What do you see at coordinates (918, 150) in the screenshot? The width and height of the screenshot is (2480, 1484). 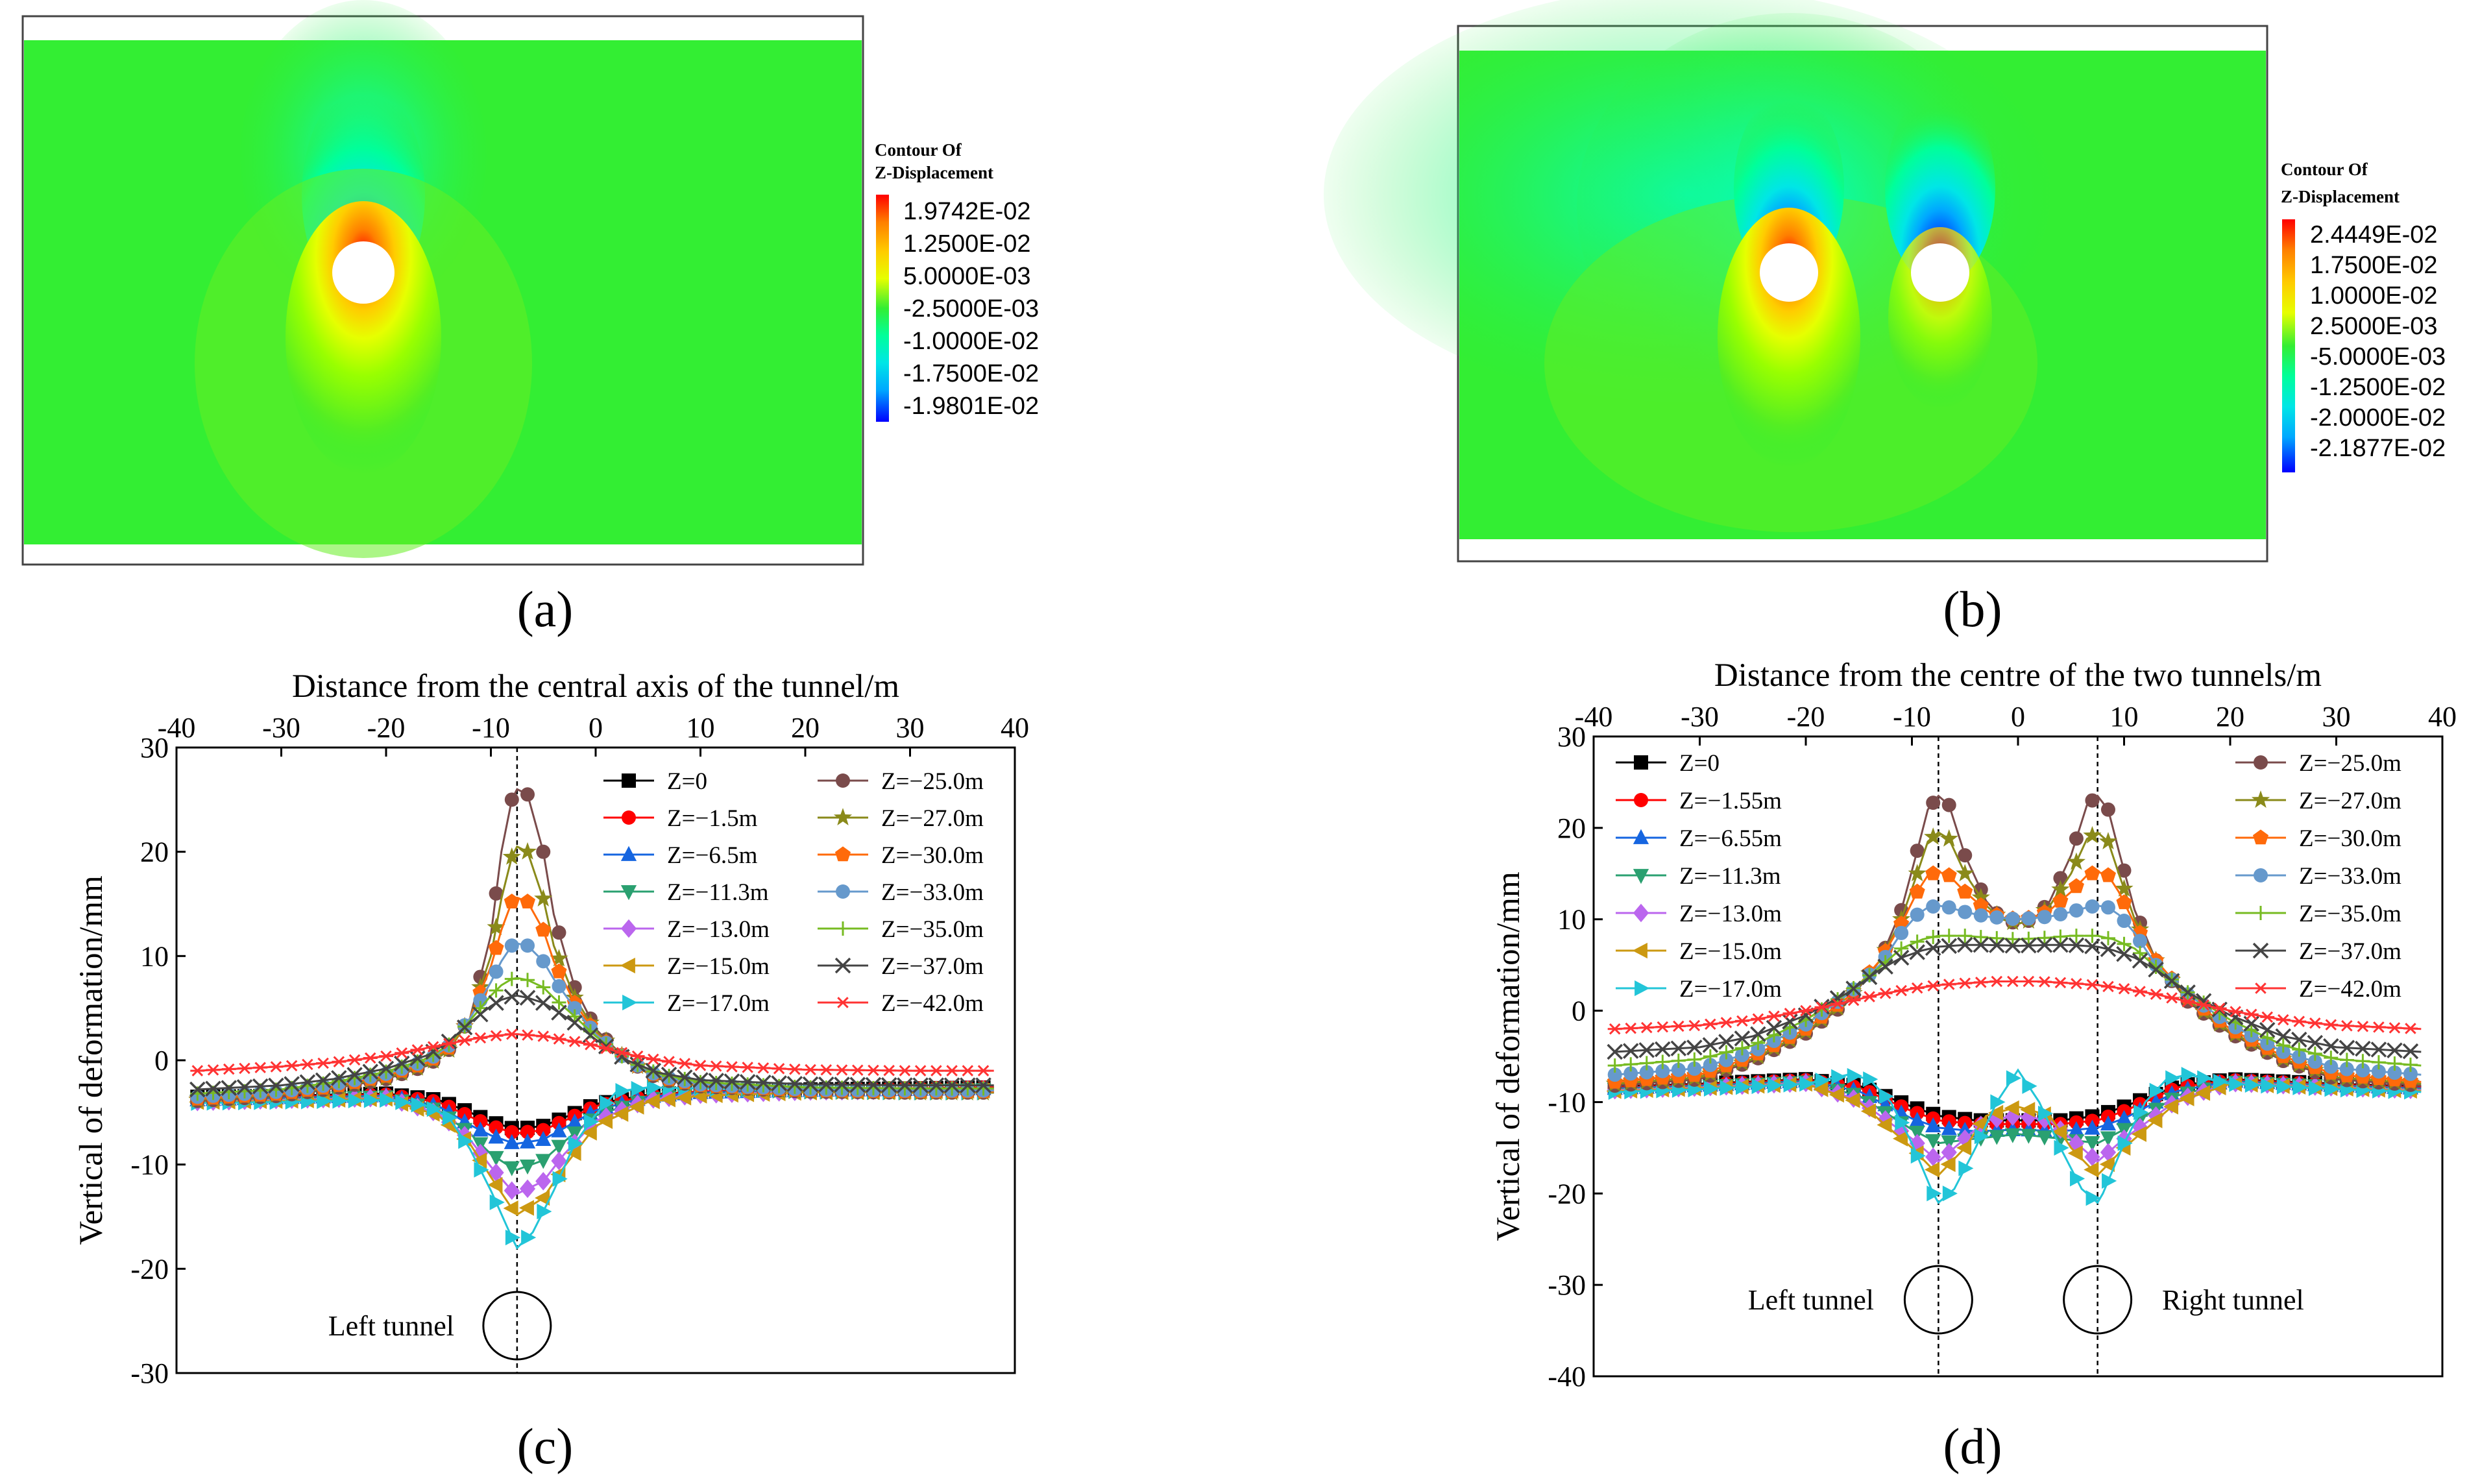 I see `legend-title-a-1: Contour Of` at bounding box center [918, 150].